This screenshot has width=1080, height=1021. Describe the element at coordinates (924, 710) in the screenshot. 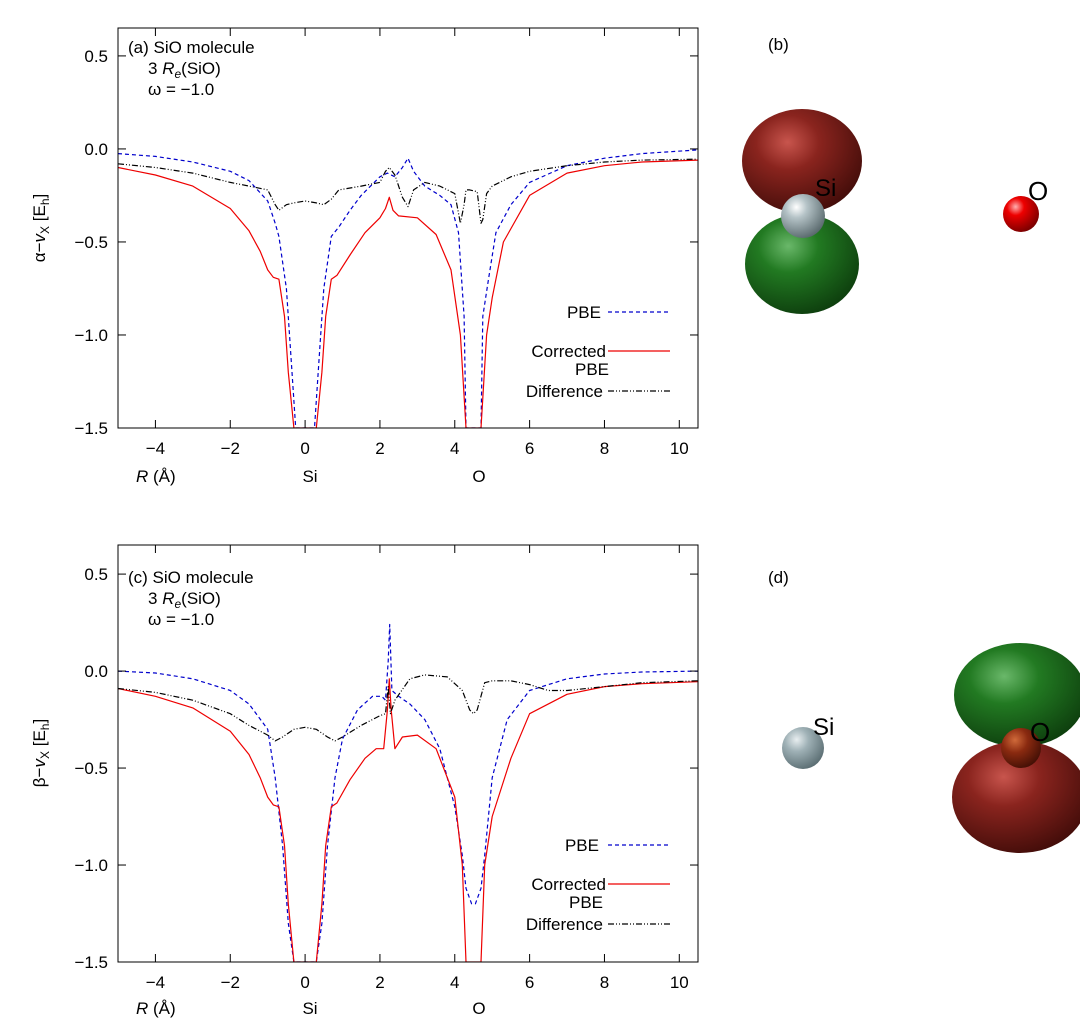

I see `panel-d: (d) Si O` at that location.